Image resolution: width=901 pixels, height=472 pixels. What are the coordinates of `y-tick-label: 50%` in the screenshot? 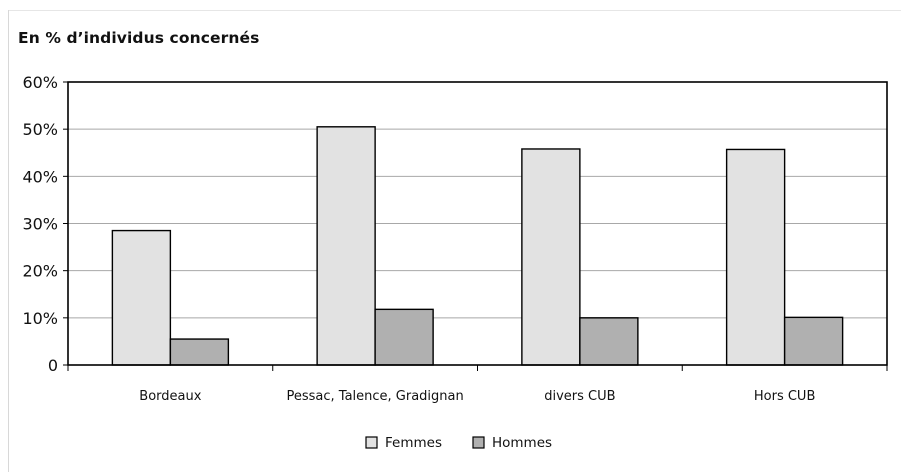 It's located at (40, 129).